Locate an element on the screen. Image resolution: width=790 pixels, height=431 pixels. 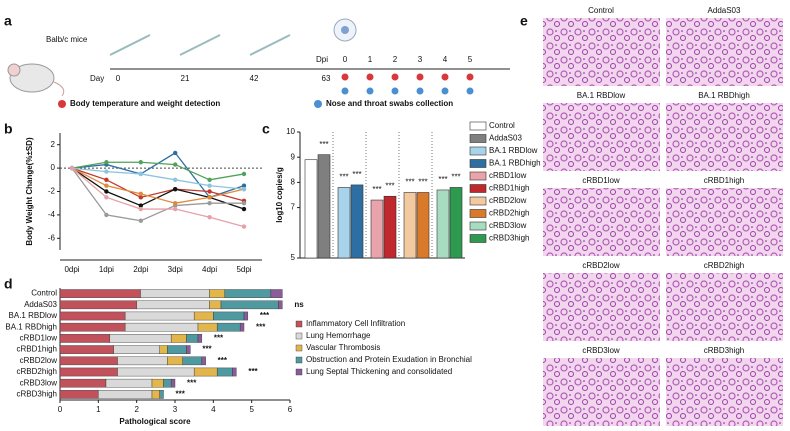
dpi: 5 is located at coordinates (470, 59).